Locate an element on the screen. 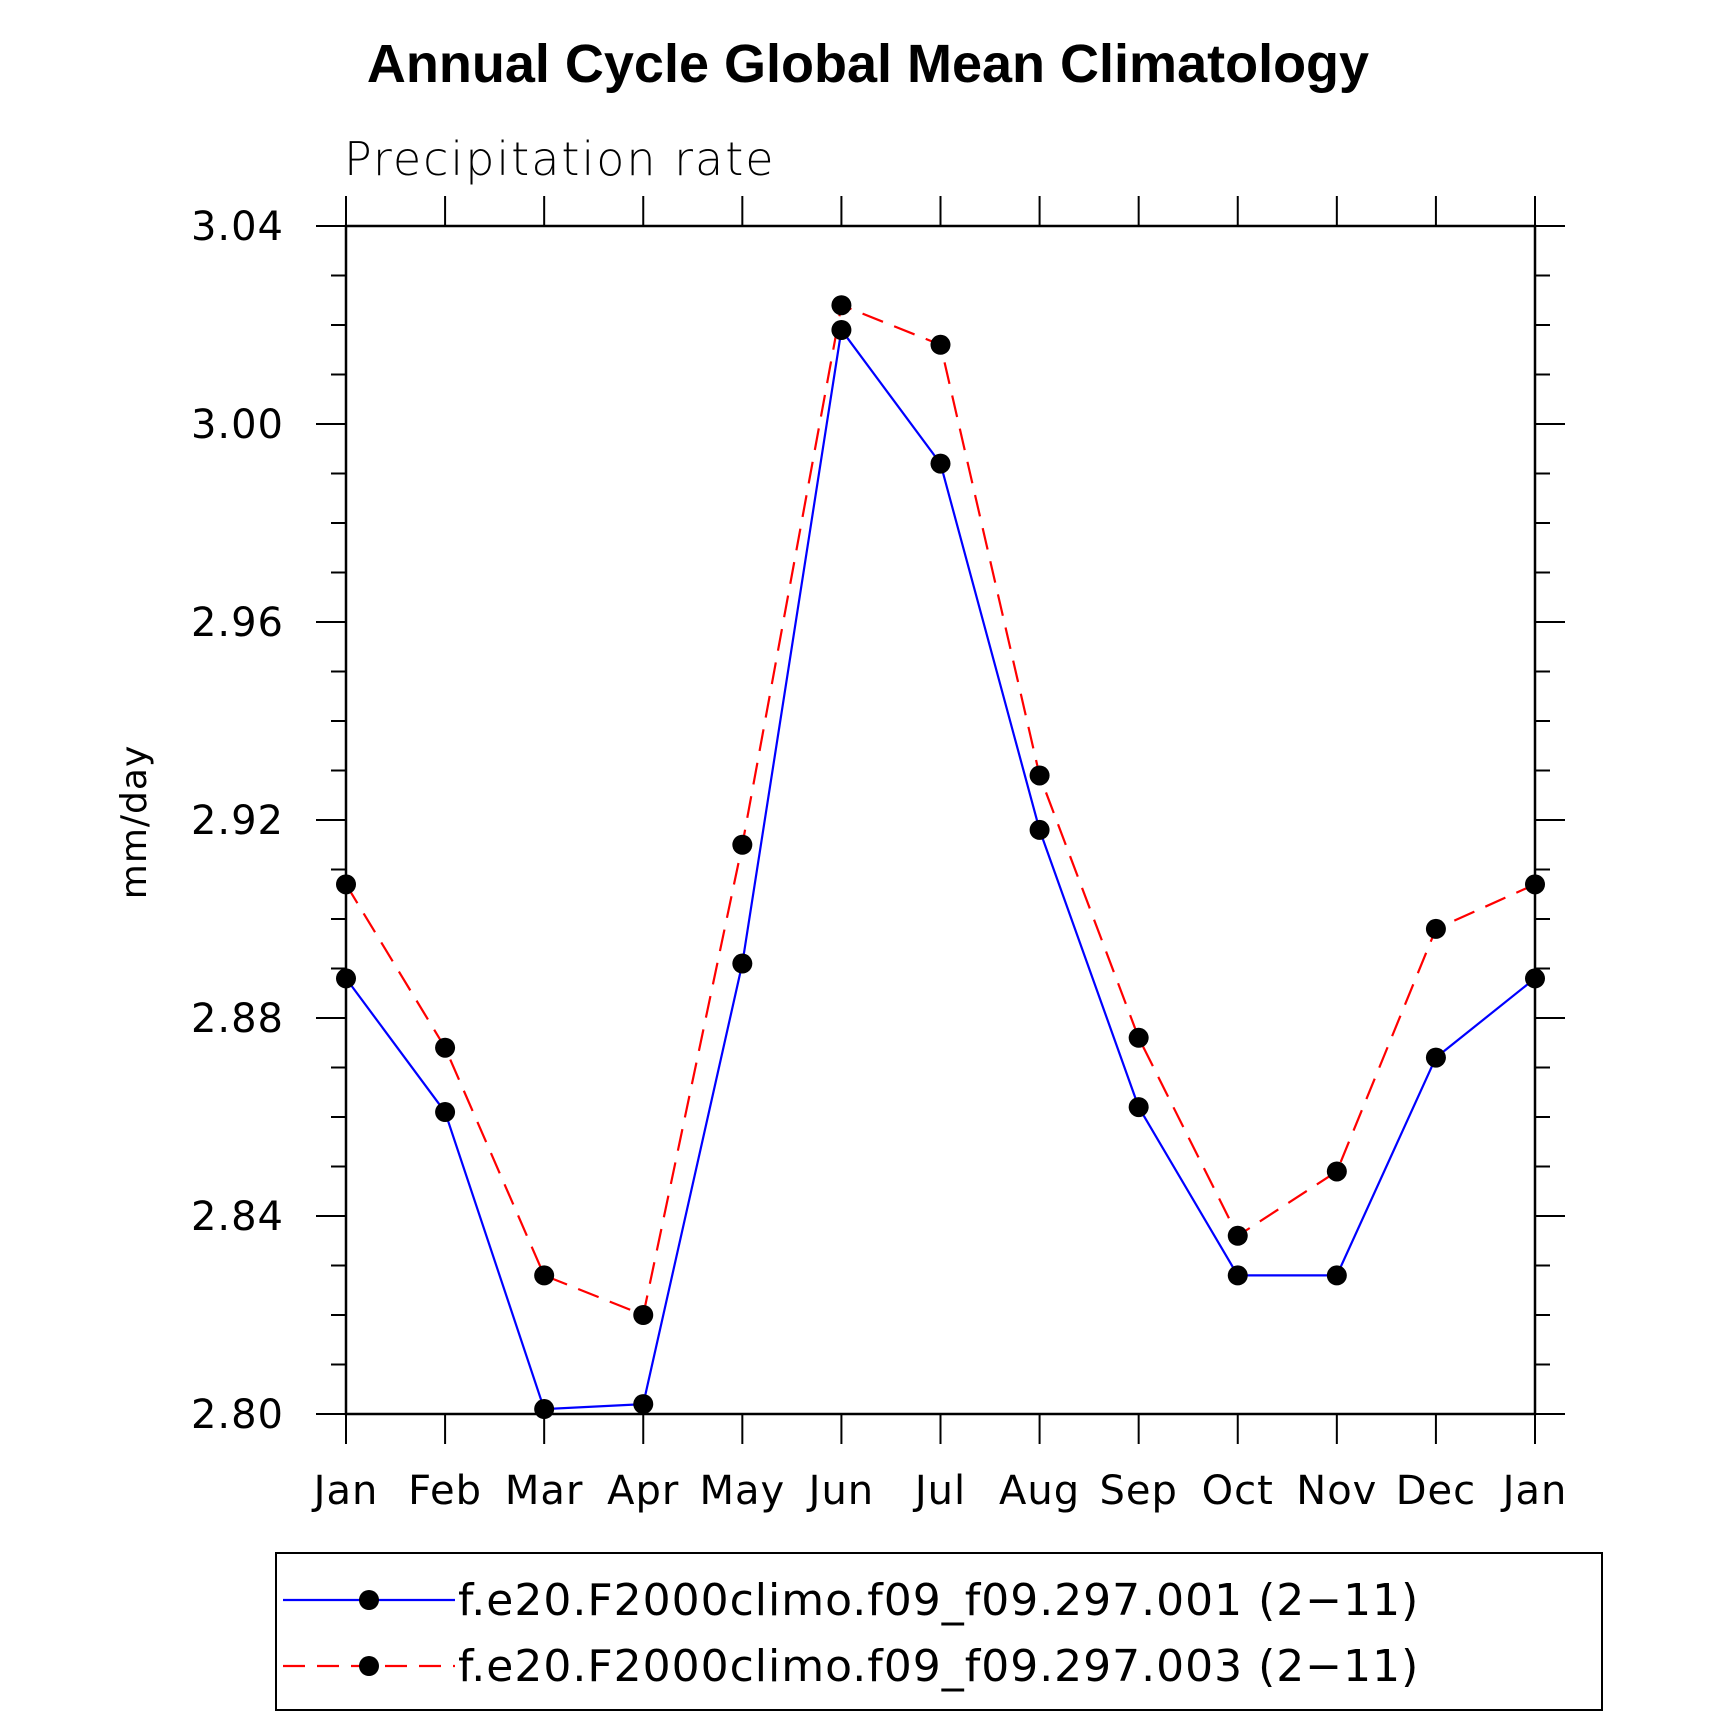  y-tick-label: 3.04 is located at coordinates (237, 227).